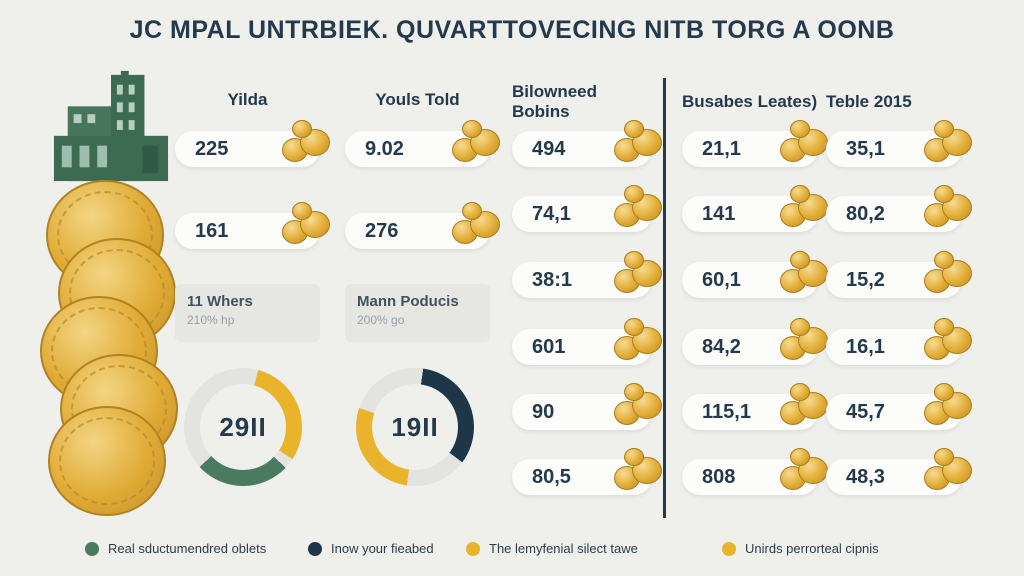 The image size is (1024, 576). I want to click on stat-value: 9.02, so click(384, 148).